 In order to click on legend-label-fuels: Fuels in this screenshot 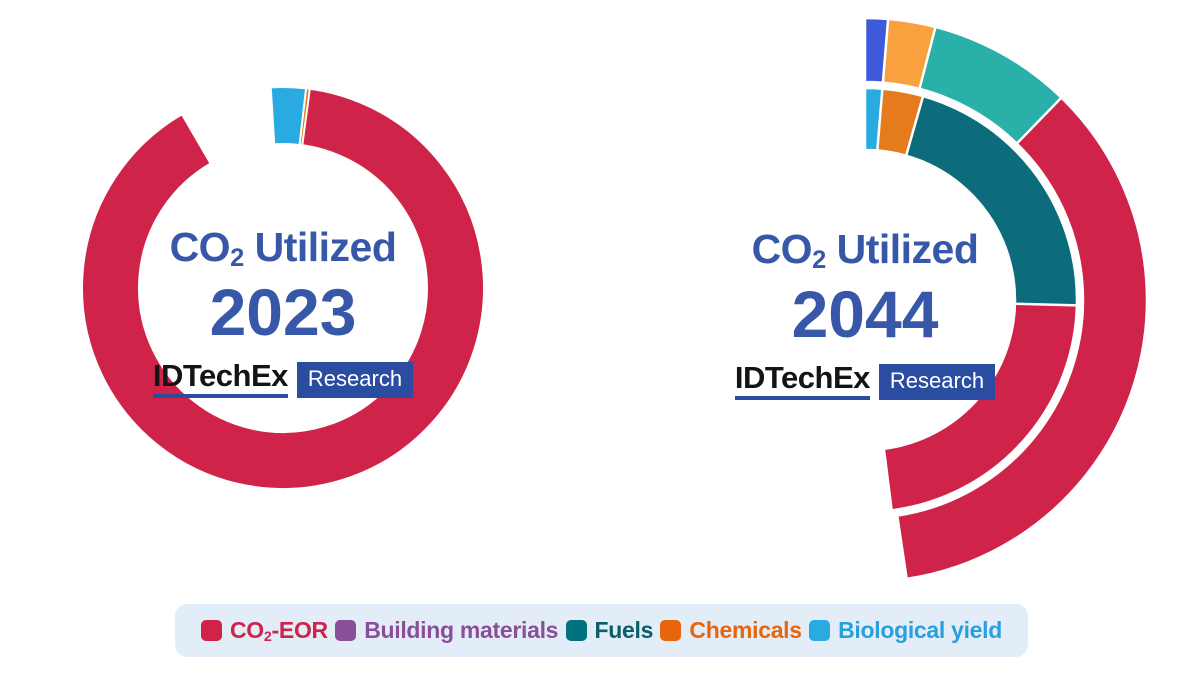, I will do `click(624, 630)`.